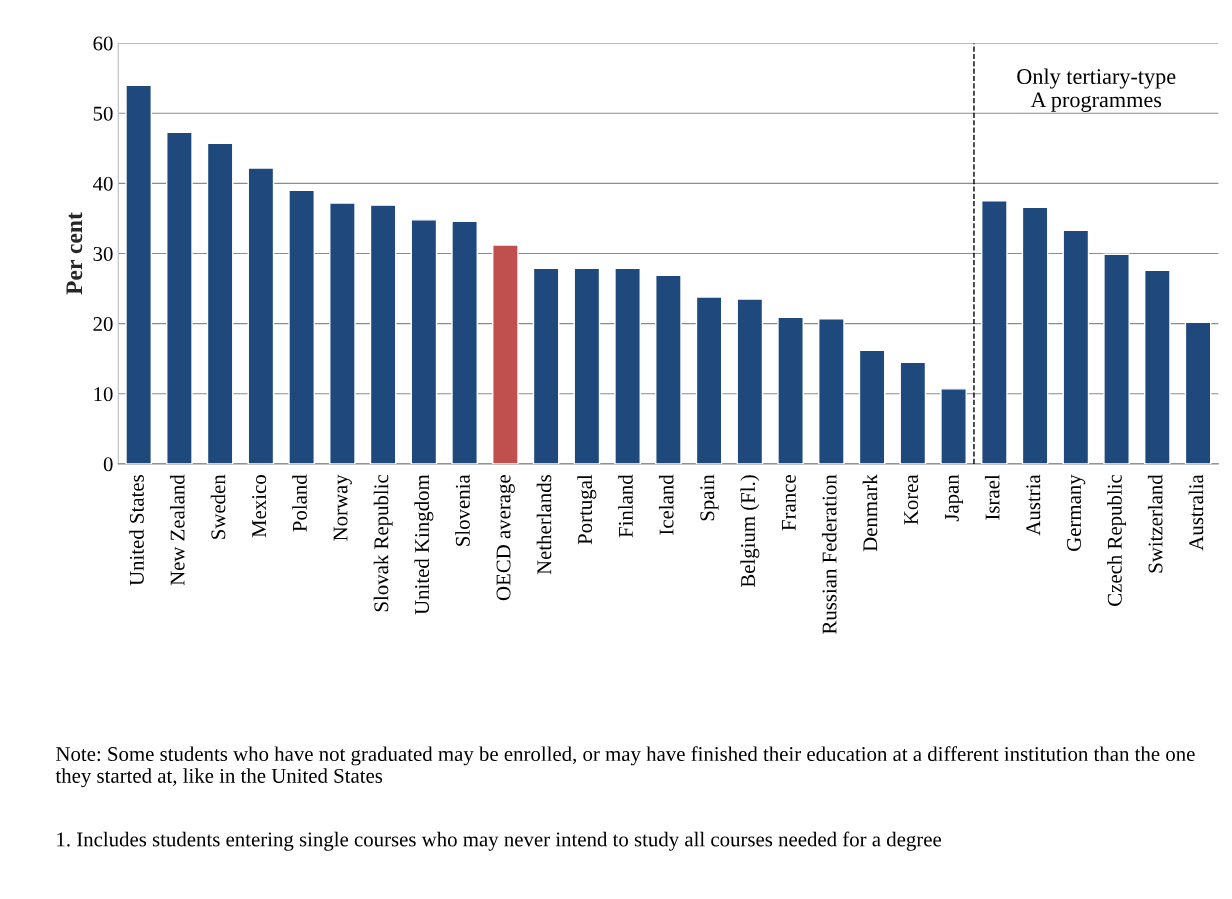  What do you see at coordinates (954, 498) in the screenshot?
I see `x-tick-label: Japan` at bounding box center [954, 498].